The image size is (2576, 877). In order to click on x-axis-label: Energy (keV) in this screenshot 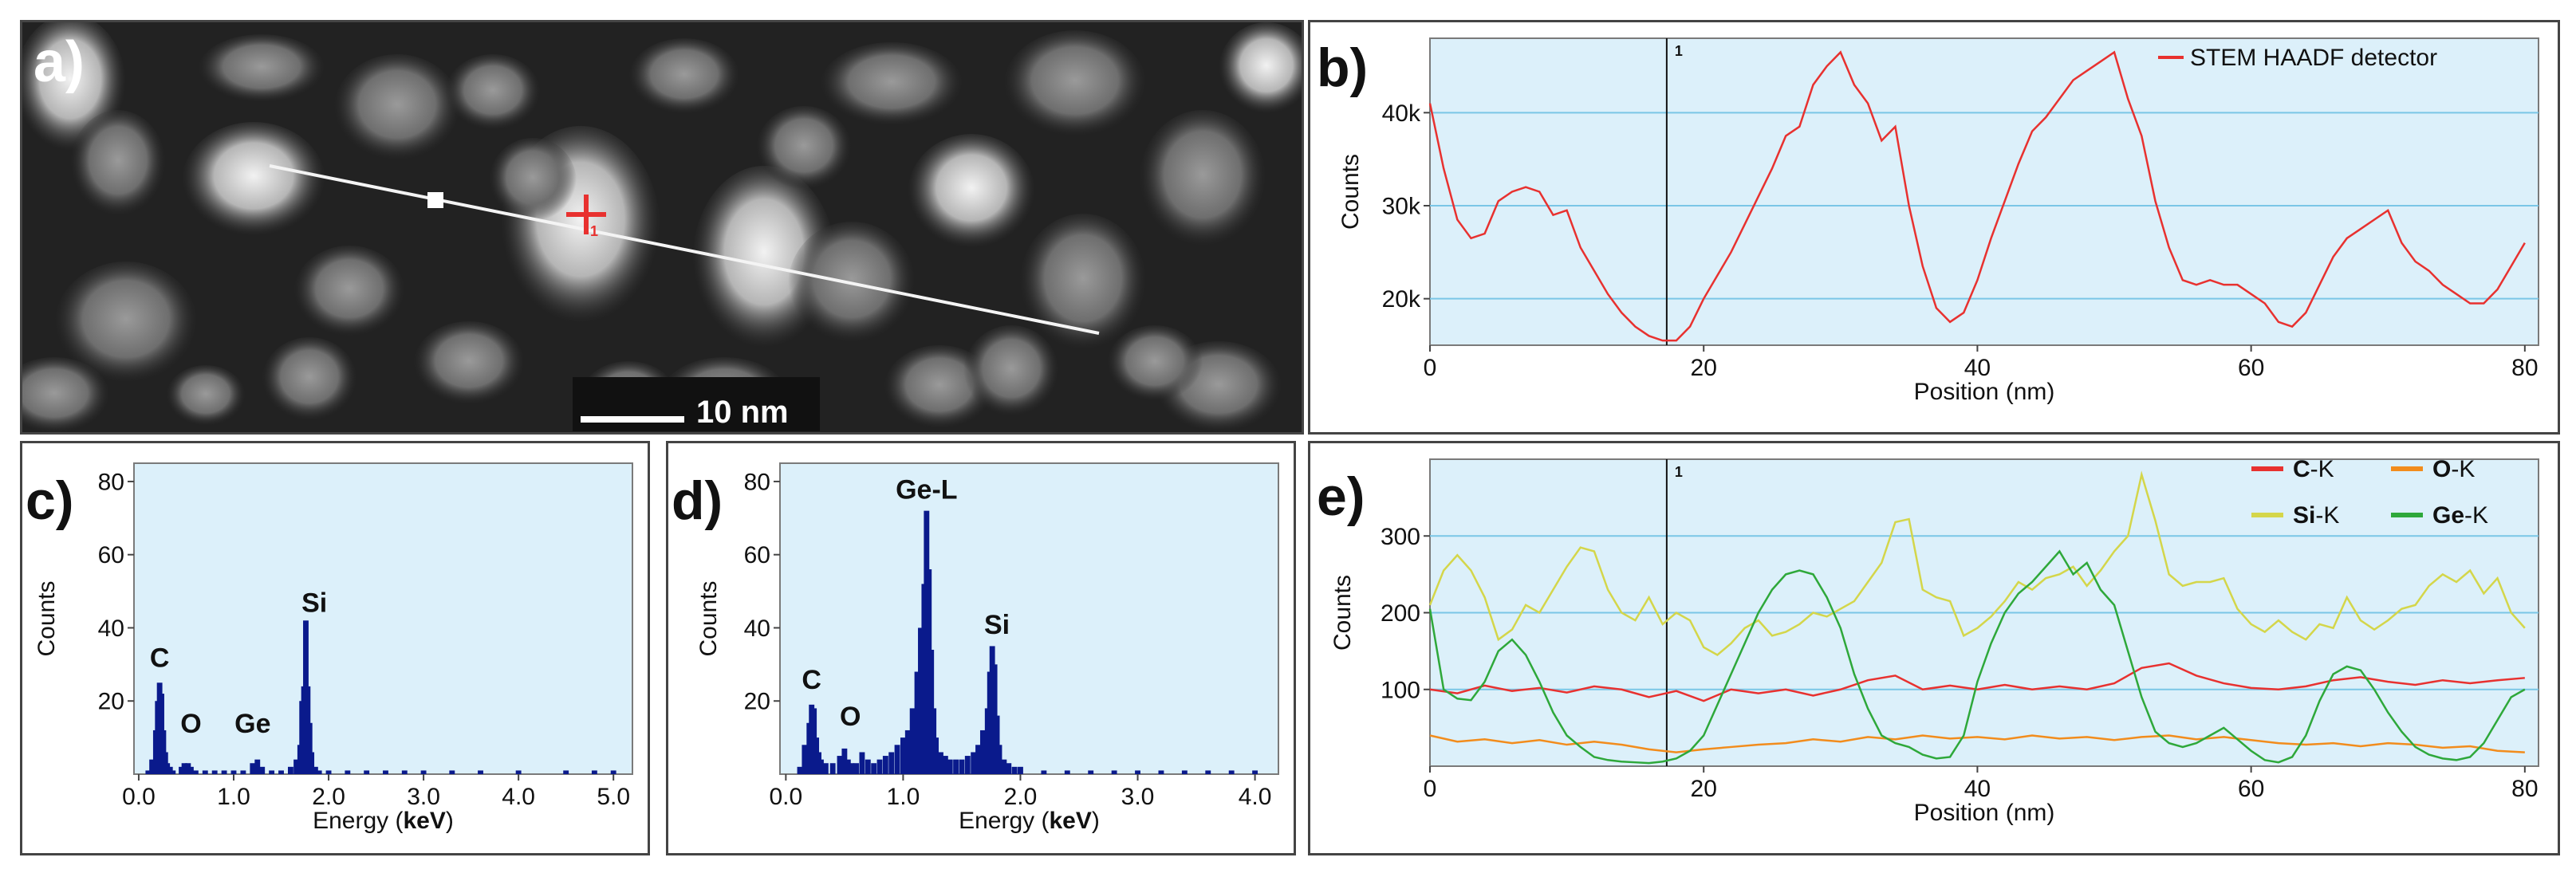, I will do `click(383, 821)`.